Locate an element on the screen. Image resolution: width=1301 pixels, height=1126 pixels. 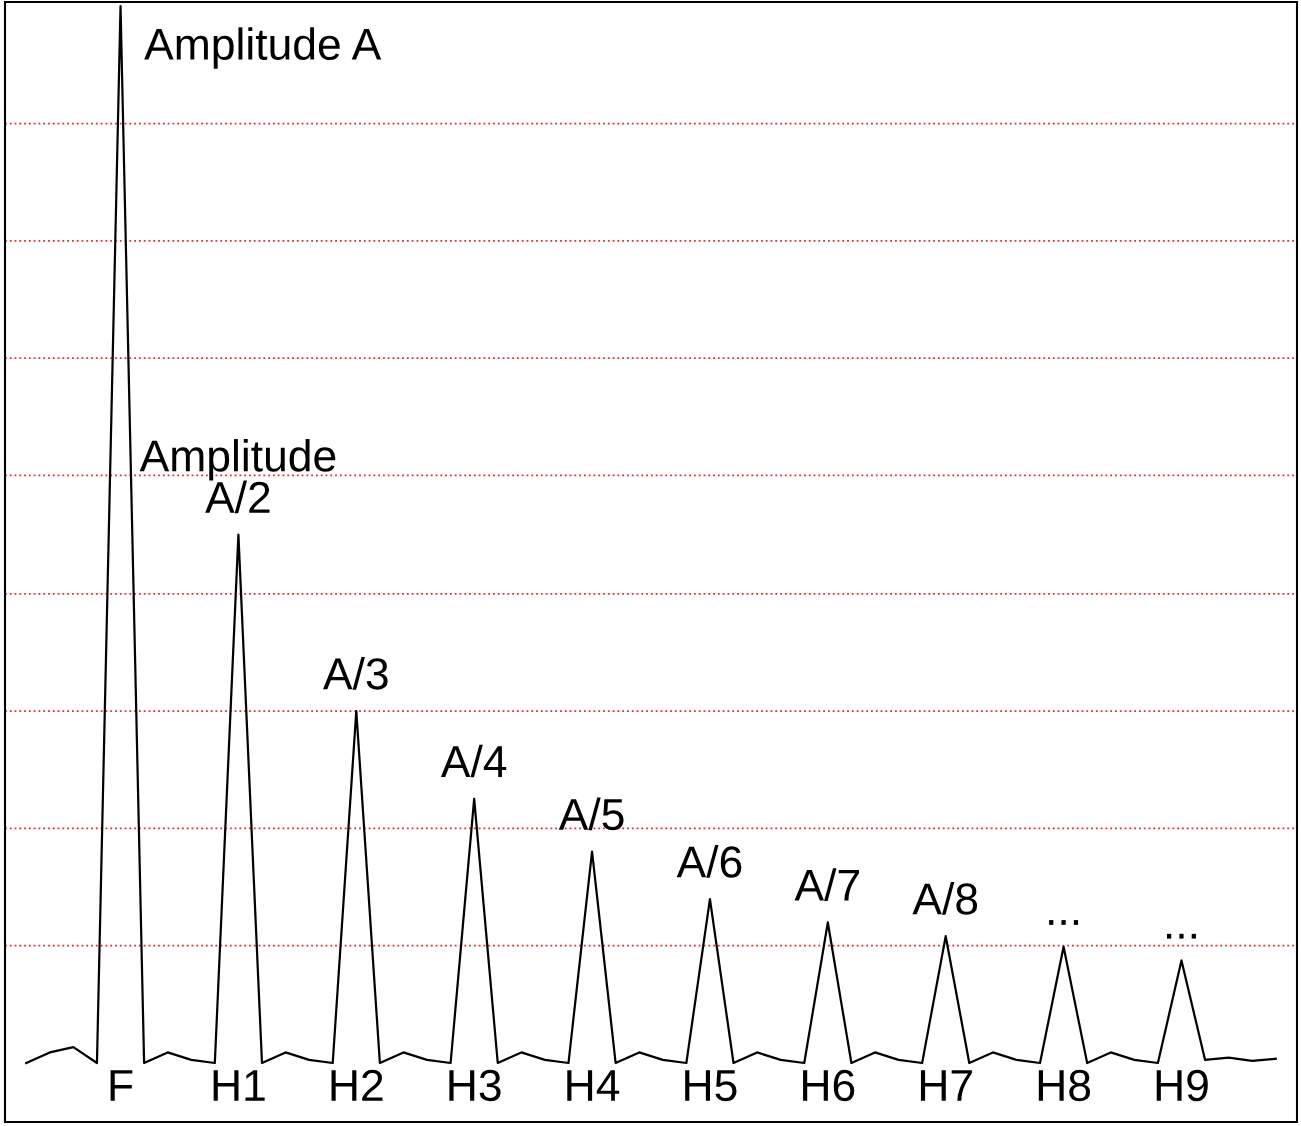
x-tick-label: H6 is located at coordinates (829, 1085).